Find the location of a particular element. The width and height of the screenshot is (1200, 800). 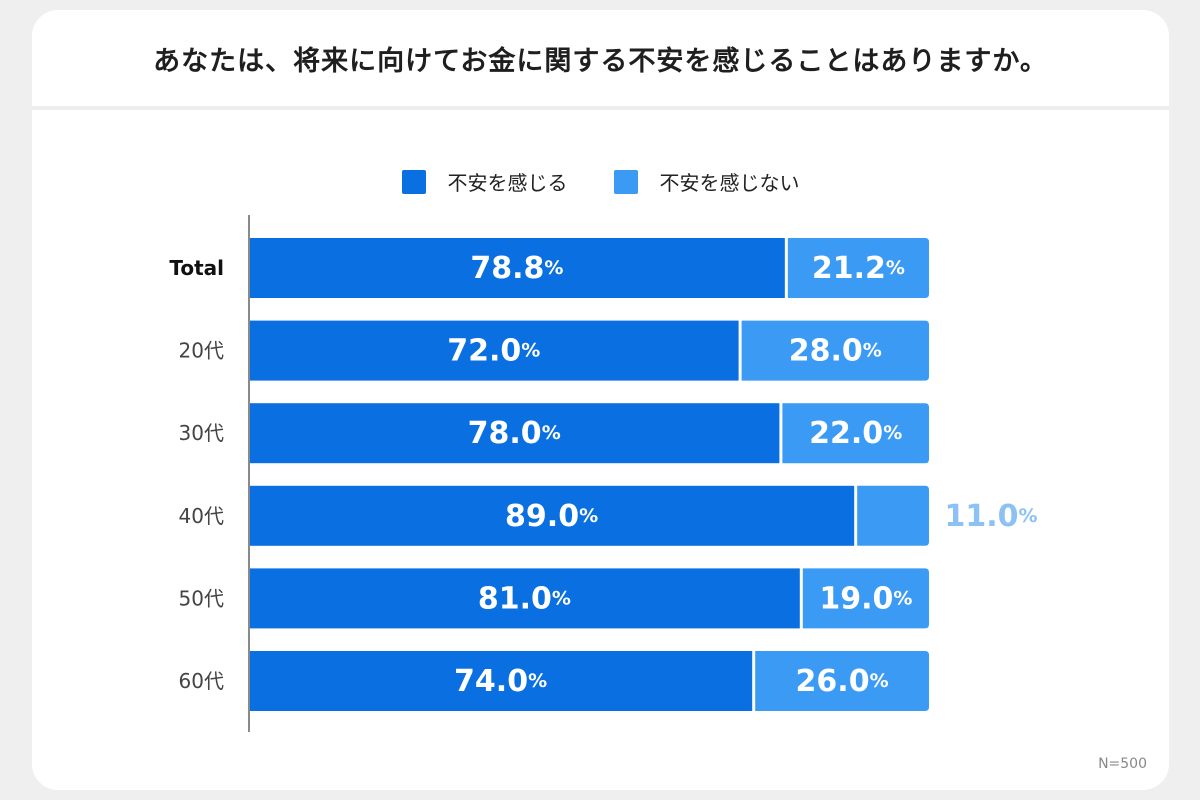

title-bar: あなたは、将来に向けてお金に関する不安を感じることはありますか。 is located at coordinates (600, 60).